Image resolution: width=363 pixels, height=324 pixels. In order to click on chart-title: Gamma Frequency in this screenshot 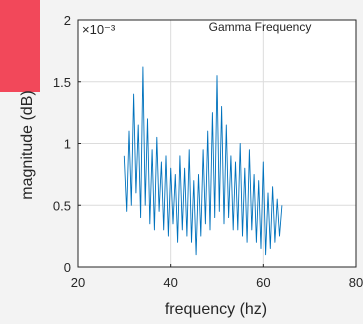, I will do `click(260, 27)`.